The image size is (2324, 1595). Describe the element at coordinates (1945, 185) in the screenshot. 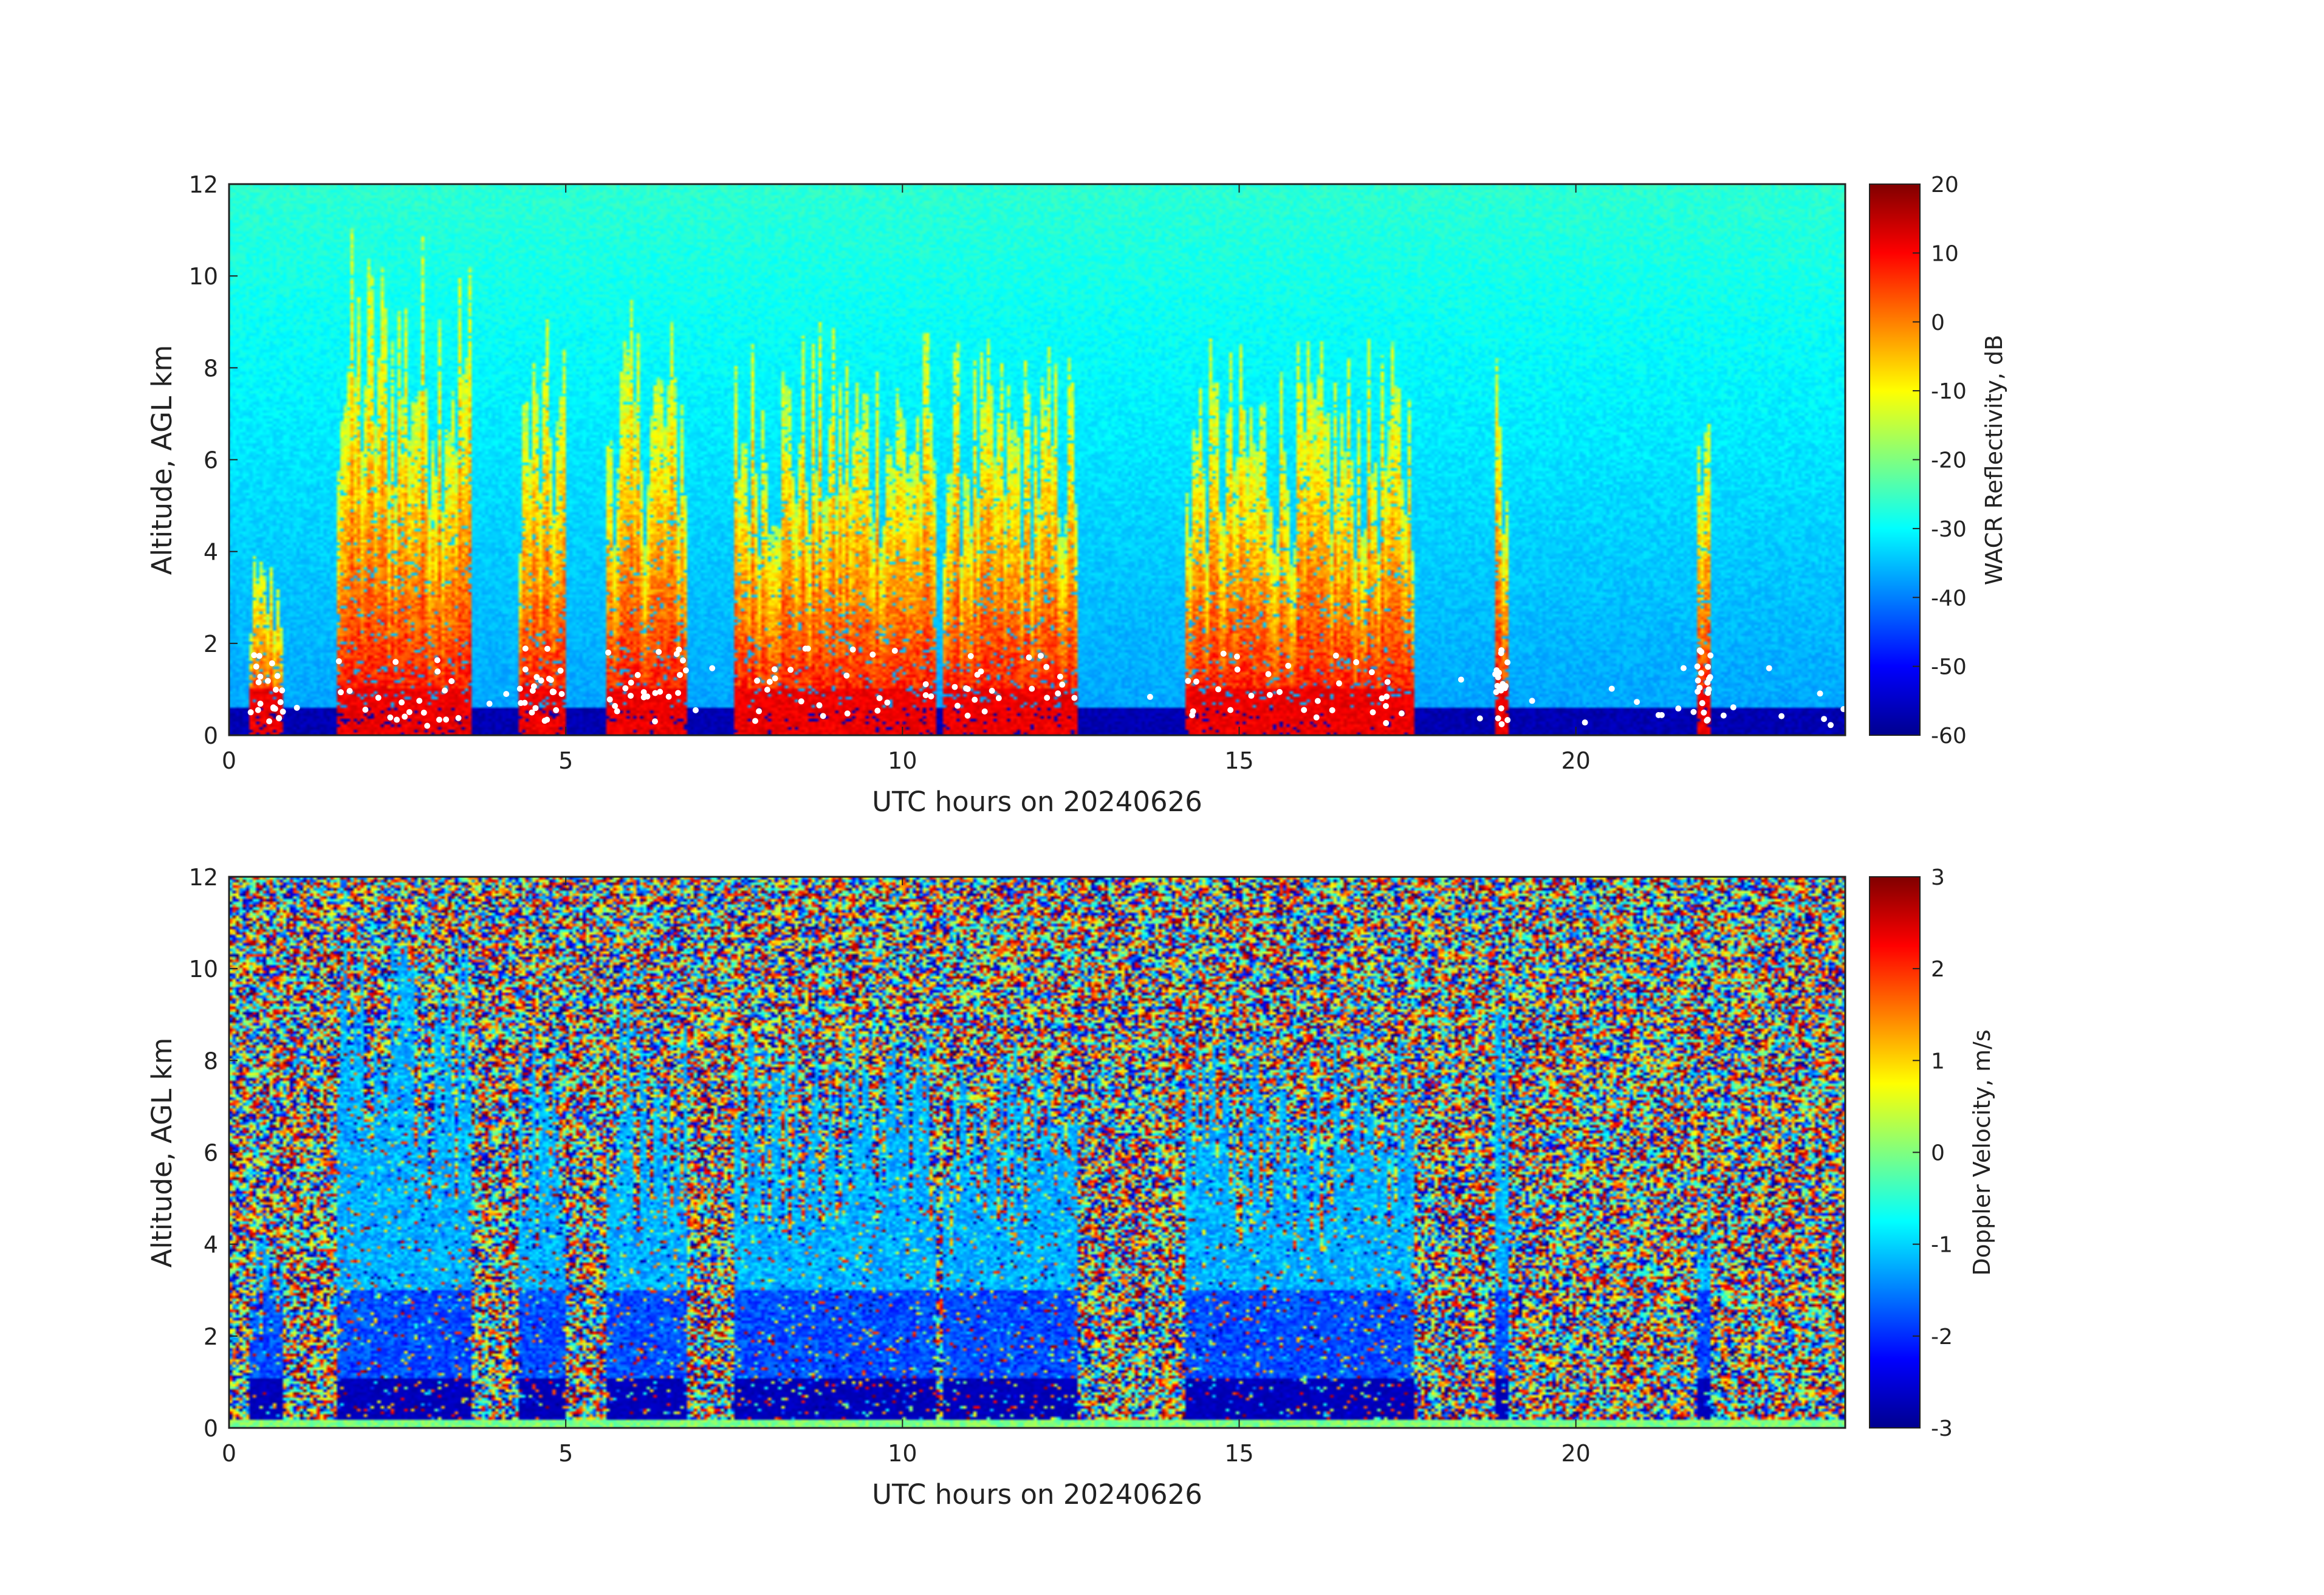

I see `colorbar-tick-label: 20` at that location.